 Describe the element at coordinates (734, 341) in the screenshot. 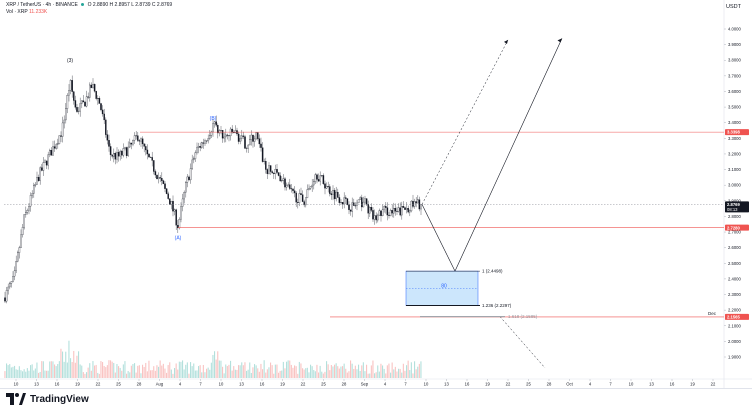

I see `price-tick-label: 2.0000` at that location.